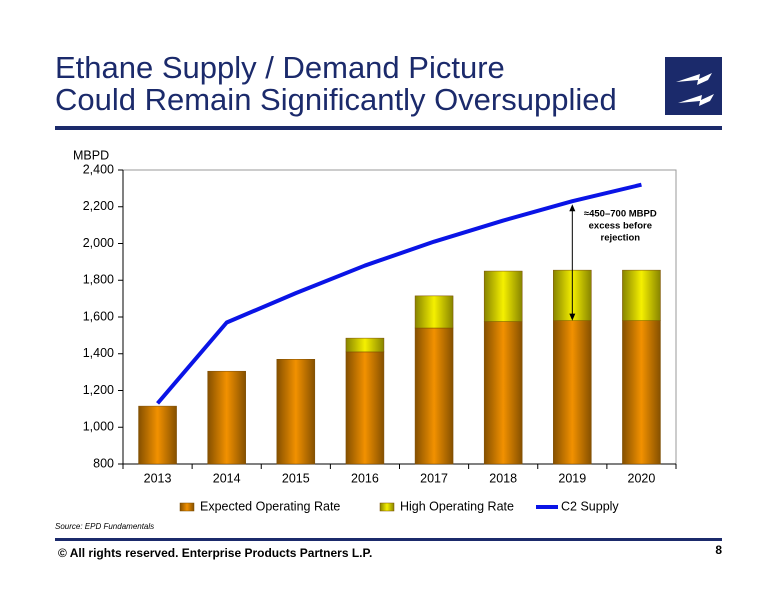  Describe the element at coordinates (336, 99) in the screenshot. I see `slide-title: Could Remain Significantly Oversupplied` at that location.